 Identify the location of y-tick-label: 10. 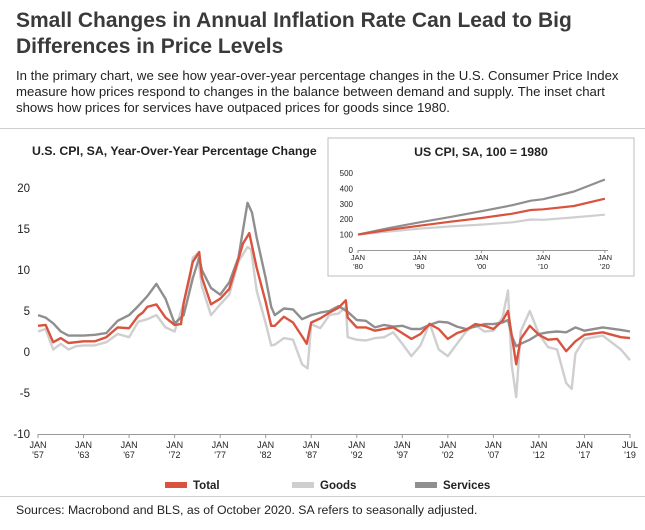
(23, 271).